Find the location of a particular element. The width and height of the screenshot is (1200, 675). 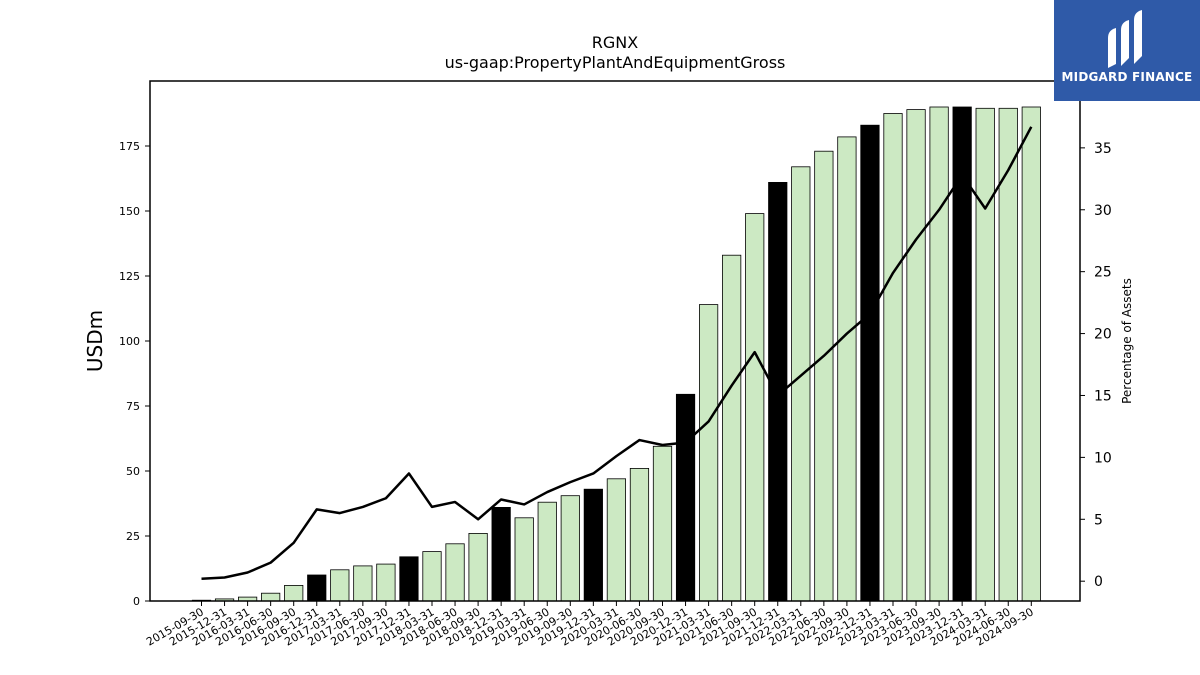

y-tick-label: 50 is located at coordinates (133, 471).